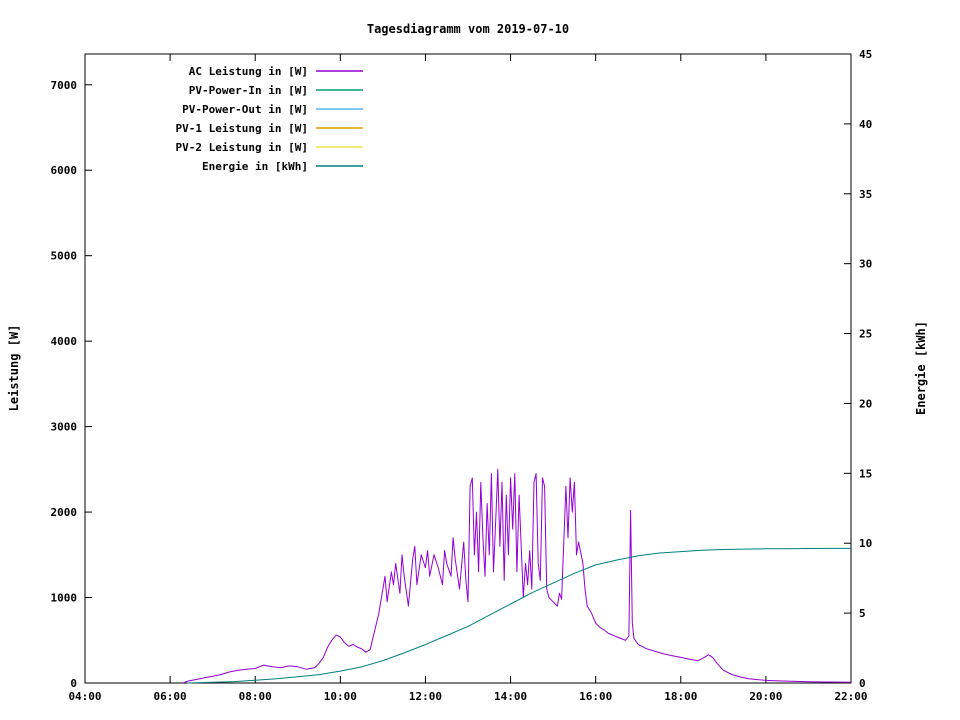 The width and height of the screenshot is (960, 720). Describe the element at coordinates (425, 696) in the screenshot. I see `x-tick-label: 12:00` at that location.